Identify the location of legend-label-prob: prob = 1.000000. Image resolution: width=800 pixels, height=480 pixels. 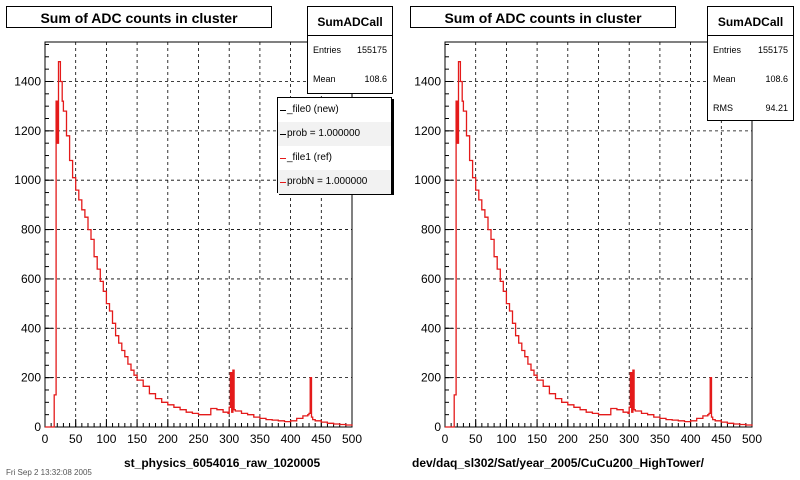
(324, 133).